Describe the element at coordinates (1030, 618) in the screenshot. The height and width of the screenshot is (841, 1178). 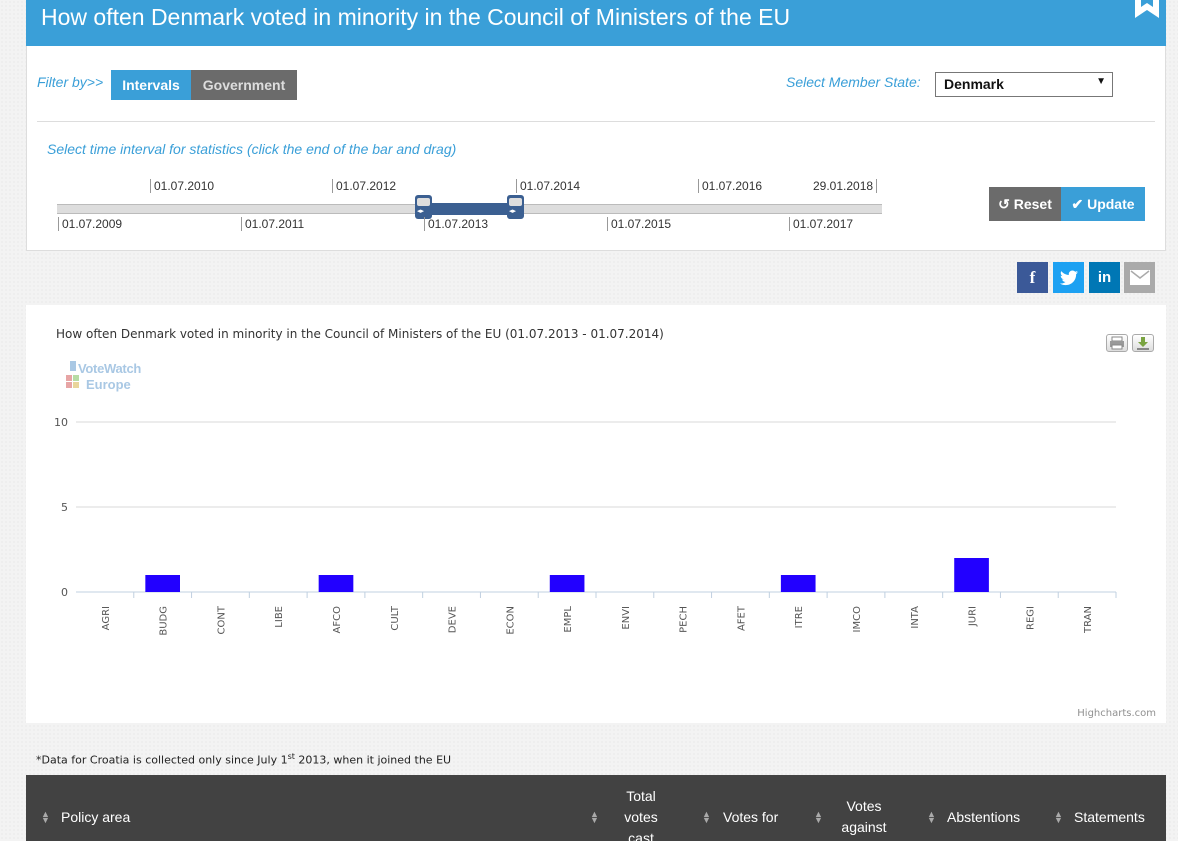
I see `x-tick-label: REGI` at that location.